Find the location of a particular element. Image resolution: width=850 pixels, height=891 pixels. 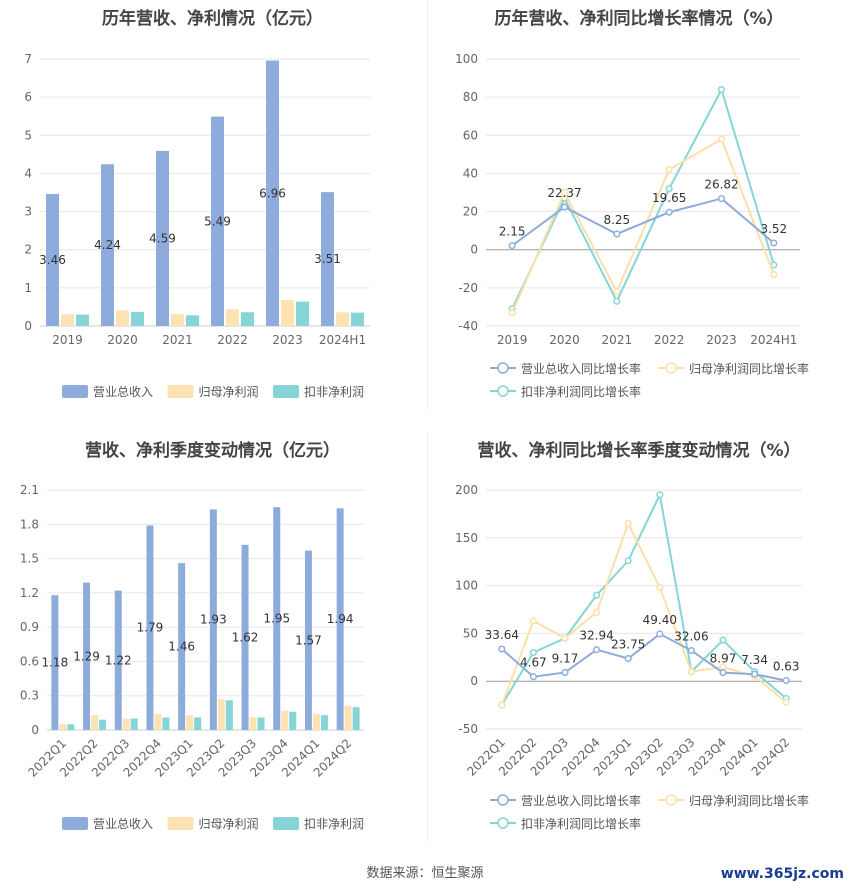

y-tick-label: 40 is located at coordinates (470, 173).